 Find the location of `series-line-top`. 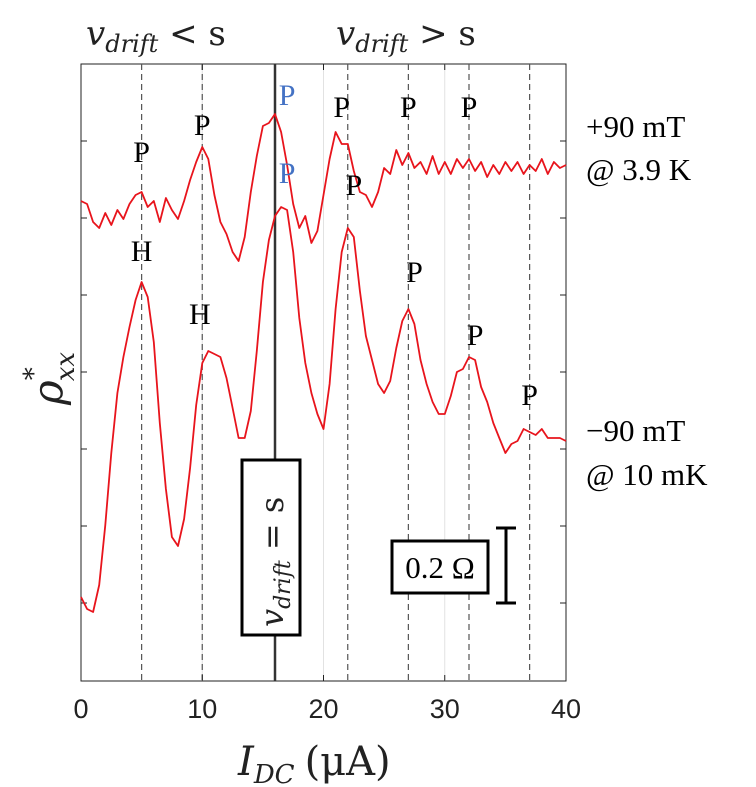

series-line-top is located at coordinates (323, 187).